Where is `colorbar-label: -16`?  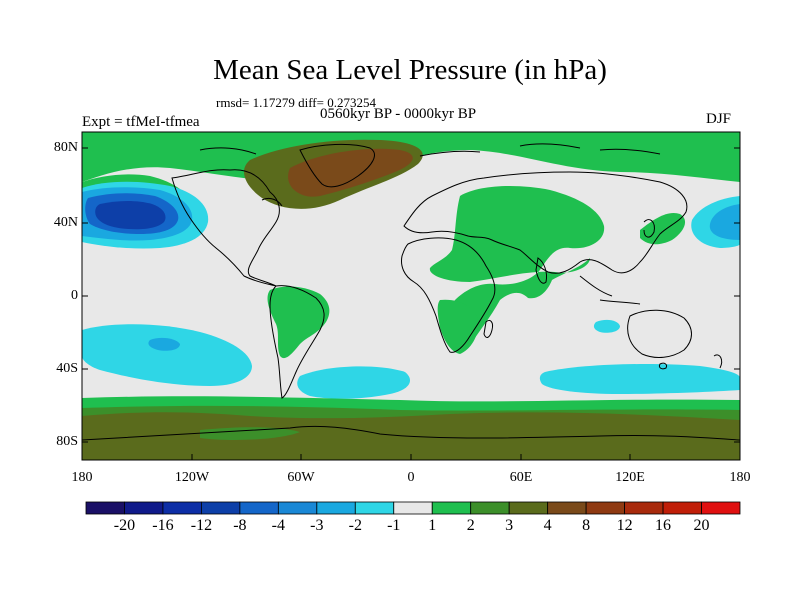 colorbar-label: -16 is located at coordinates (163, 525).